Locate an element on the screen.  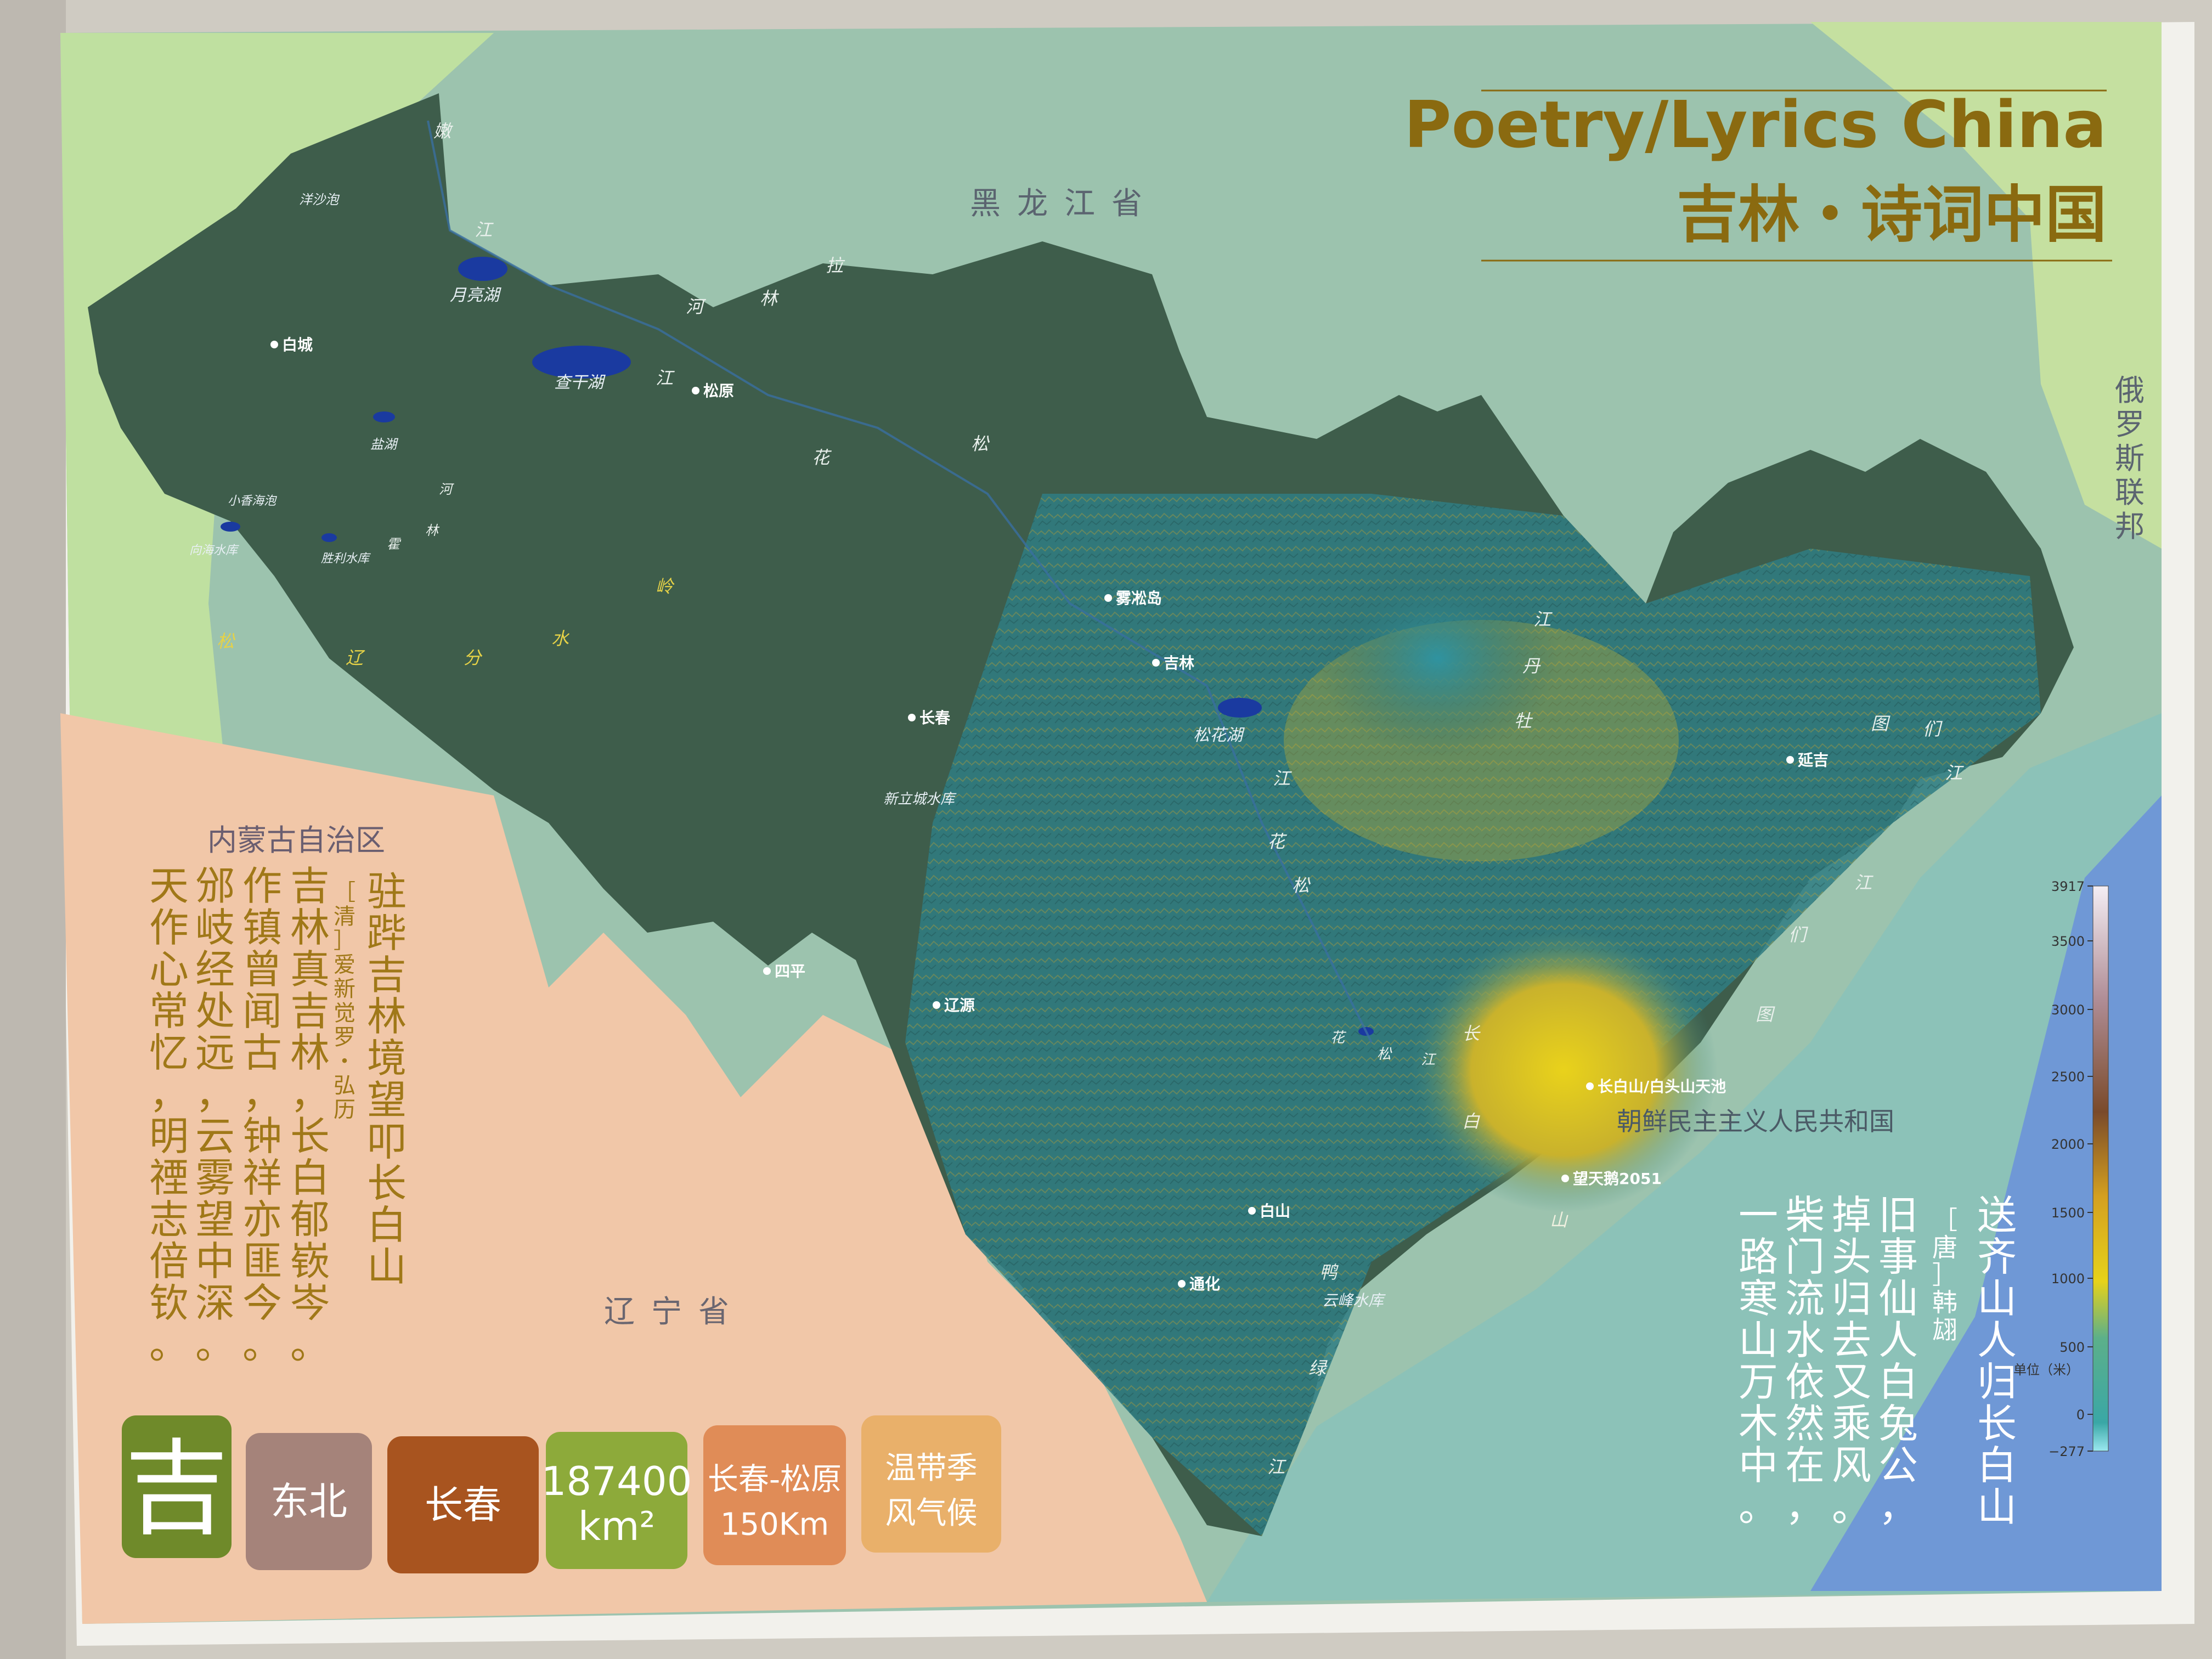
poem-left-line-char: 吉 is located at coordinates (310, 886).